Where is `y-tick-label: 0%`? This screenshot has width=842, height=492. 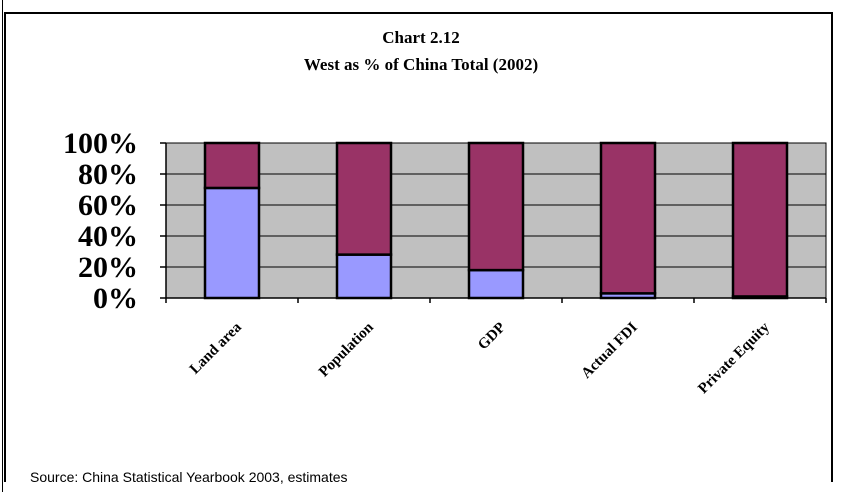 y-tick-label: 0% is located at coordinates (115, 298).